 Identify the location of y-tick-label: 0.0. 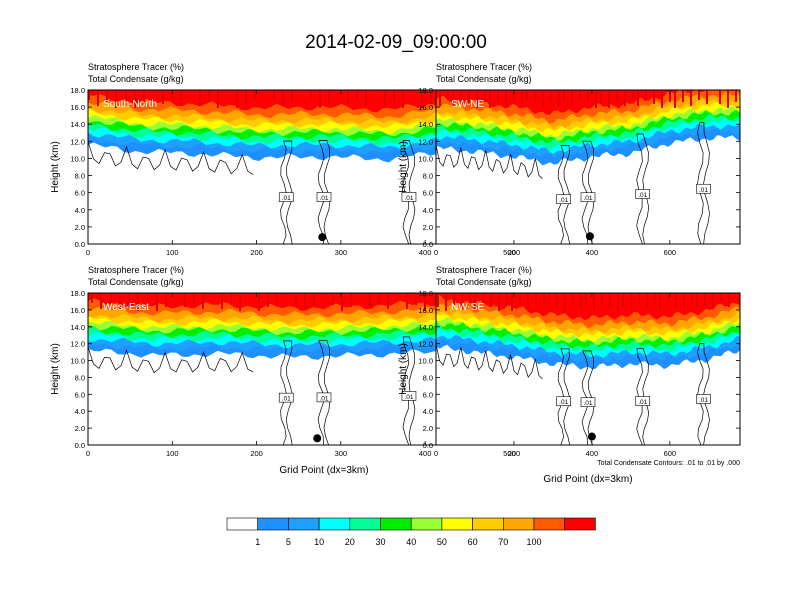
(80, 244).